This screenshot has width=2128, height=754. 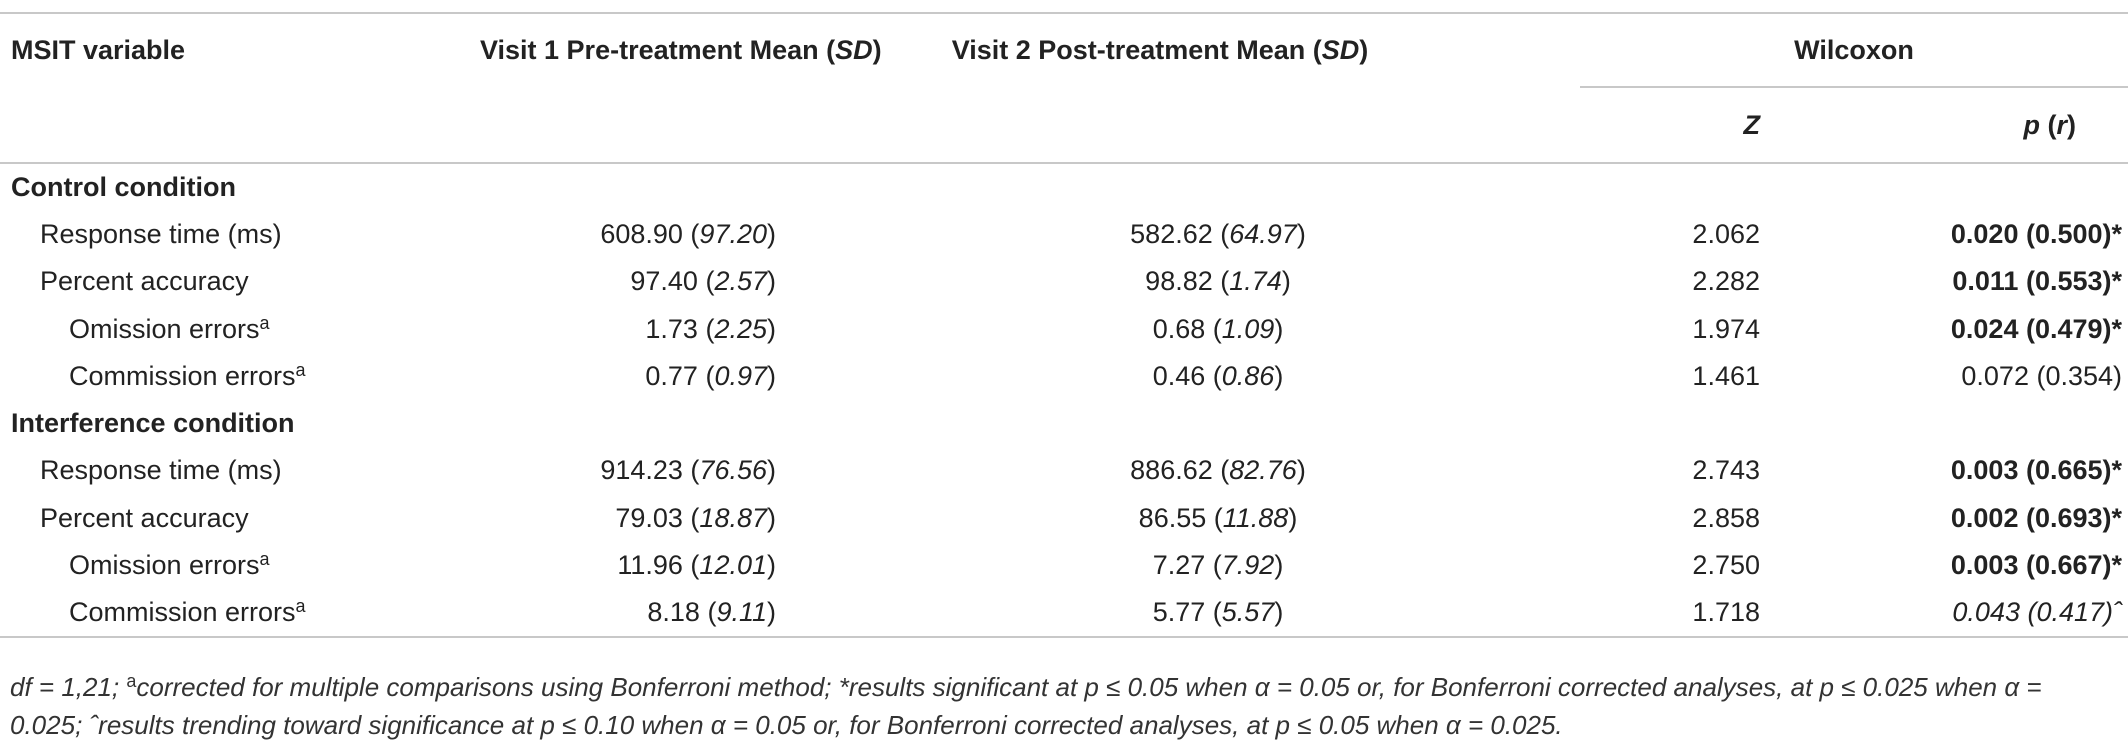 What do you see at coordinates (2036, 328) in the screenshot?
I see `p-value: 0.024 (0.479)*` at bounding box center [2036, 328].